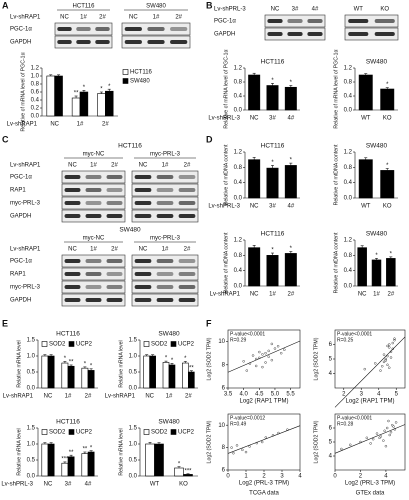  I want to click on stat-note: P-value<0.0001, so click(354, 418).